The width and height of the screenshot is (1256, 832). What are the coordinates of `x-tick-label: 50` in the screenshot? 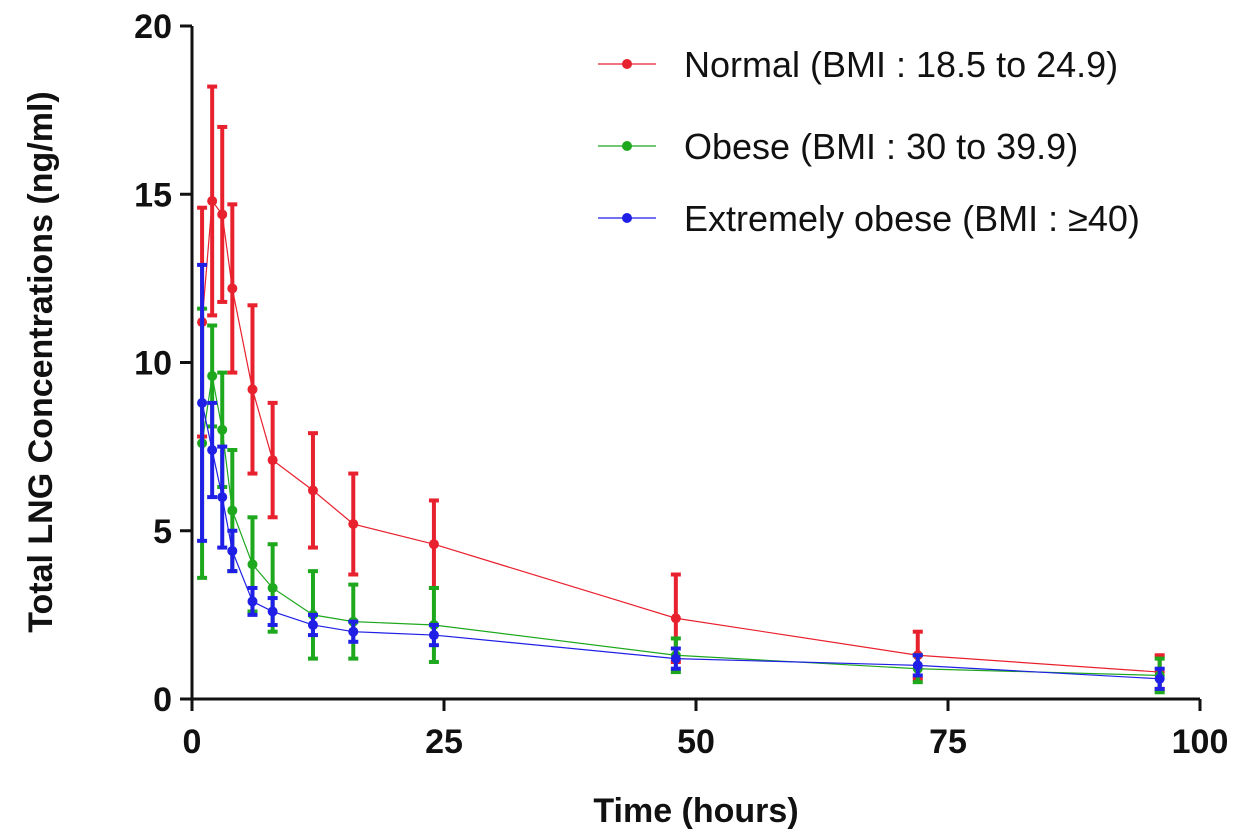 It's located at (696, 742).